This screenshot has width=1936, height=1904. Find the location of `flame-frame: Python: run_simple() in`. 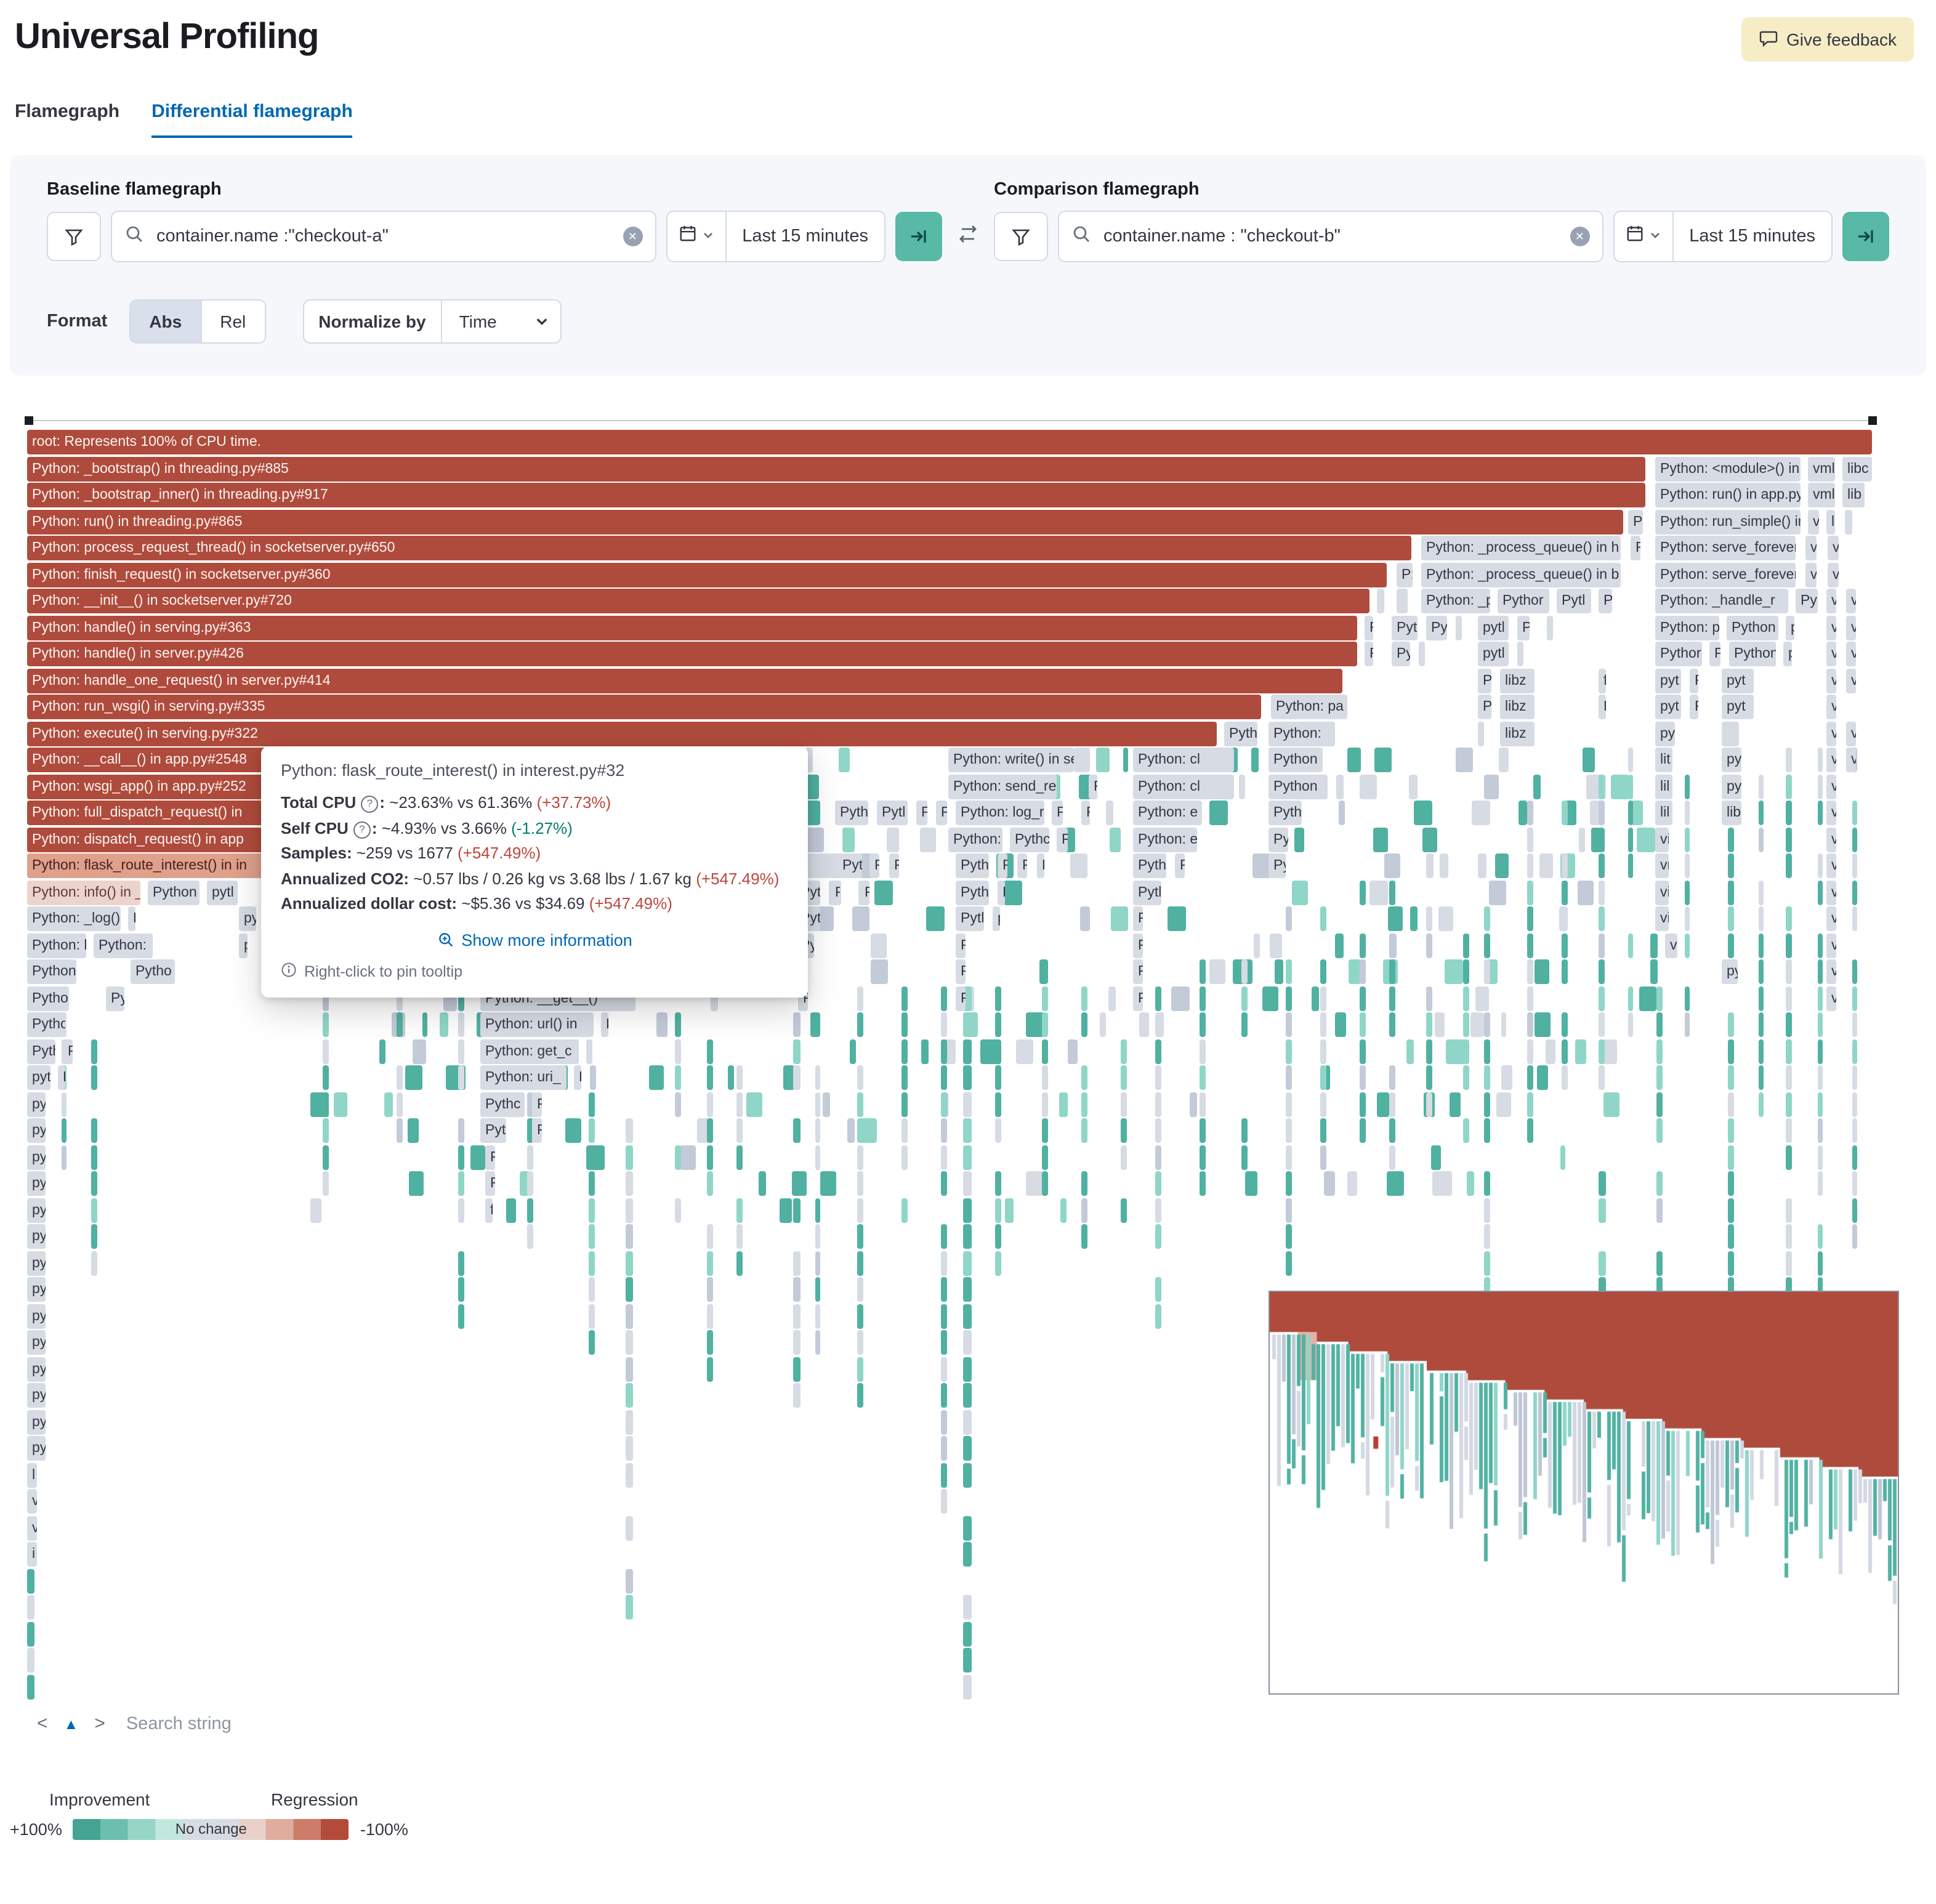

flame-frame: Python: run_simple() in is located at coordinates (1728, 521).